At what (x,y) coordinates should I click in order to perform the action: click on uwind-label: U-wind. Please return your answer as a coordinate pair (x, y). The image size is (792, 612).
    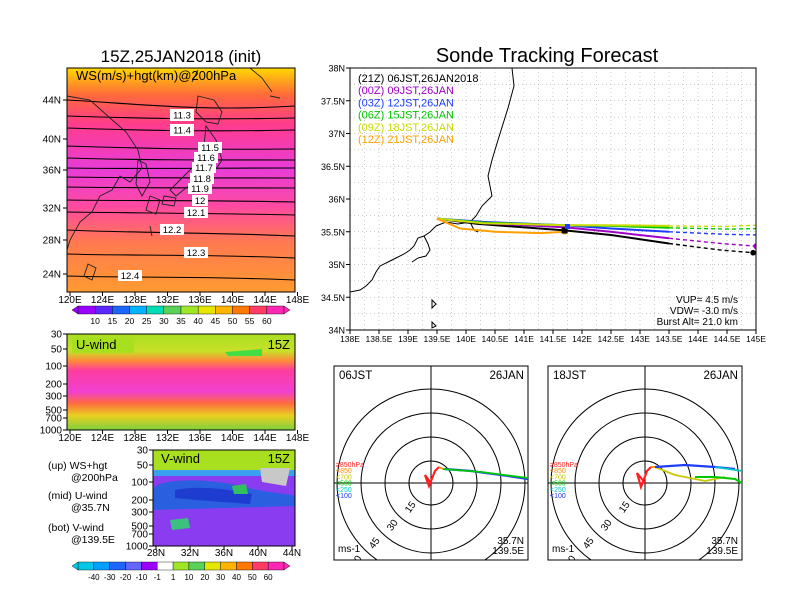
    Looking at the image, I should click on (96, 344).